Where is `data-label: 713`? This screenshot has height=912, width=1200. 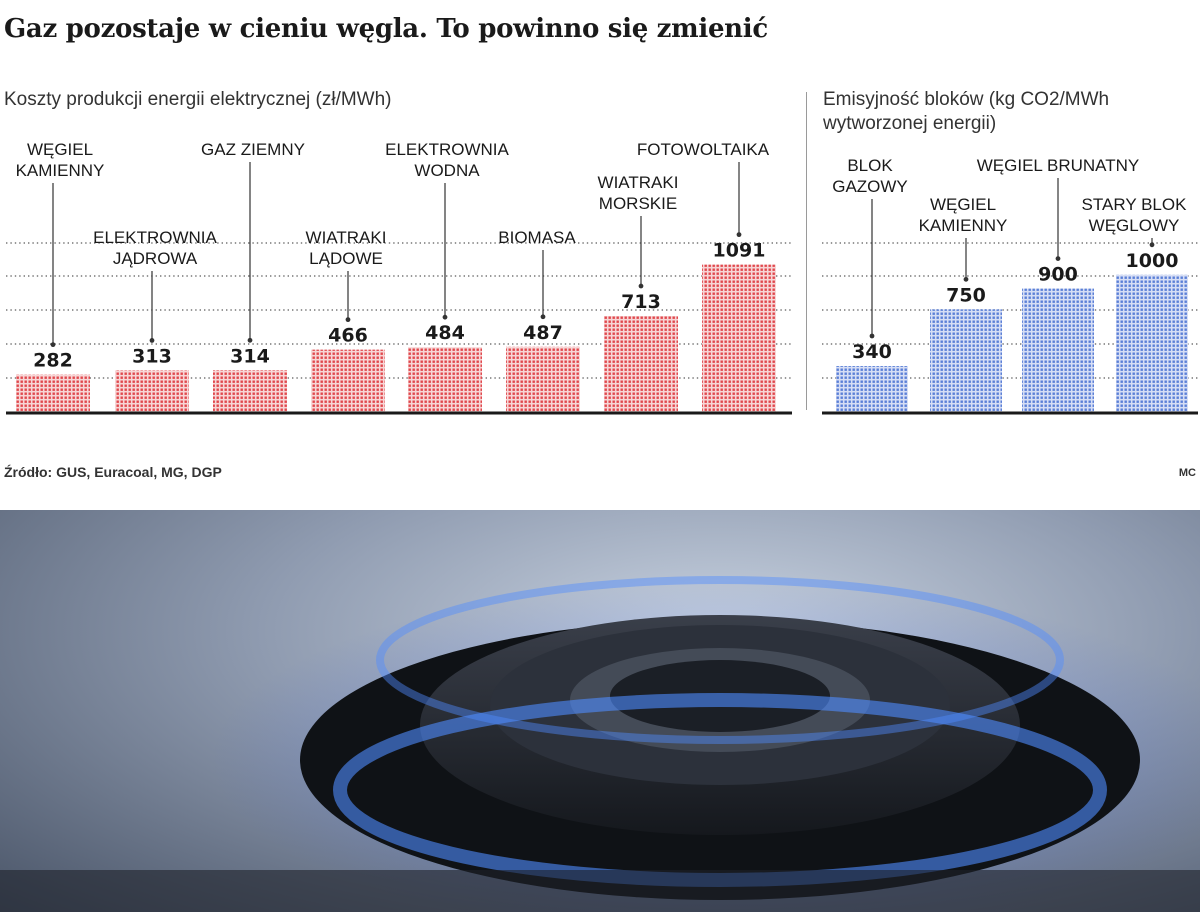
data-label: 713 is located at coordinates (641, 302).